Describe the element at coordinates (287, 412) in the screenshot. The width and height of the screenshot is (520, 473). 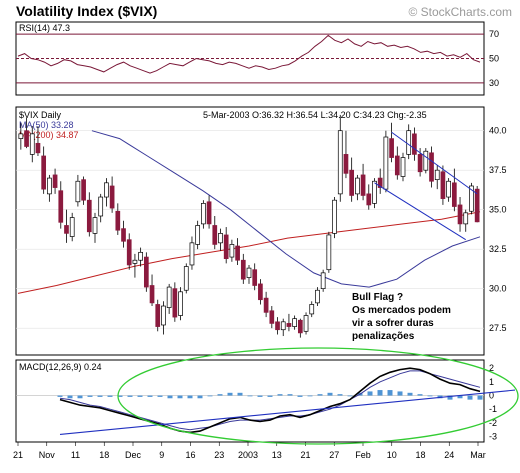
I see `macd-trendline-group` at that location.